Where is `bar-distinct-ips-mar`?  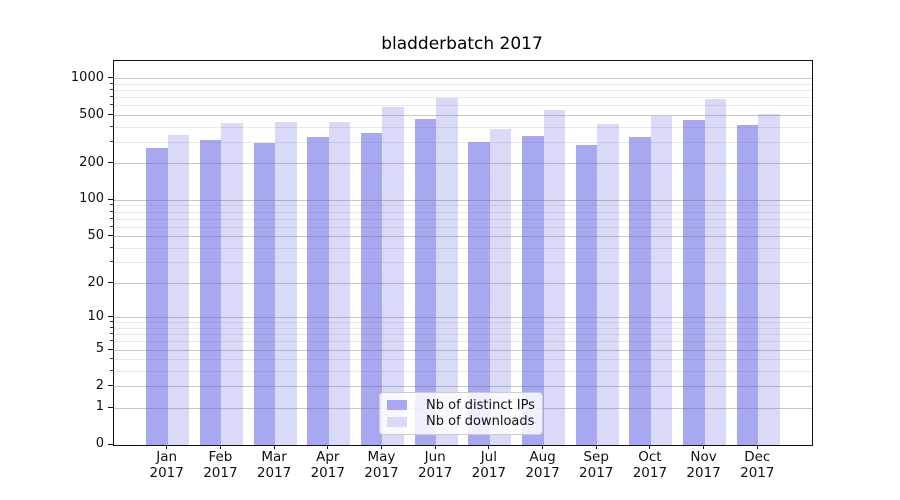 bar-distinct-ips-mar is located at coordinates (264, 294).